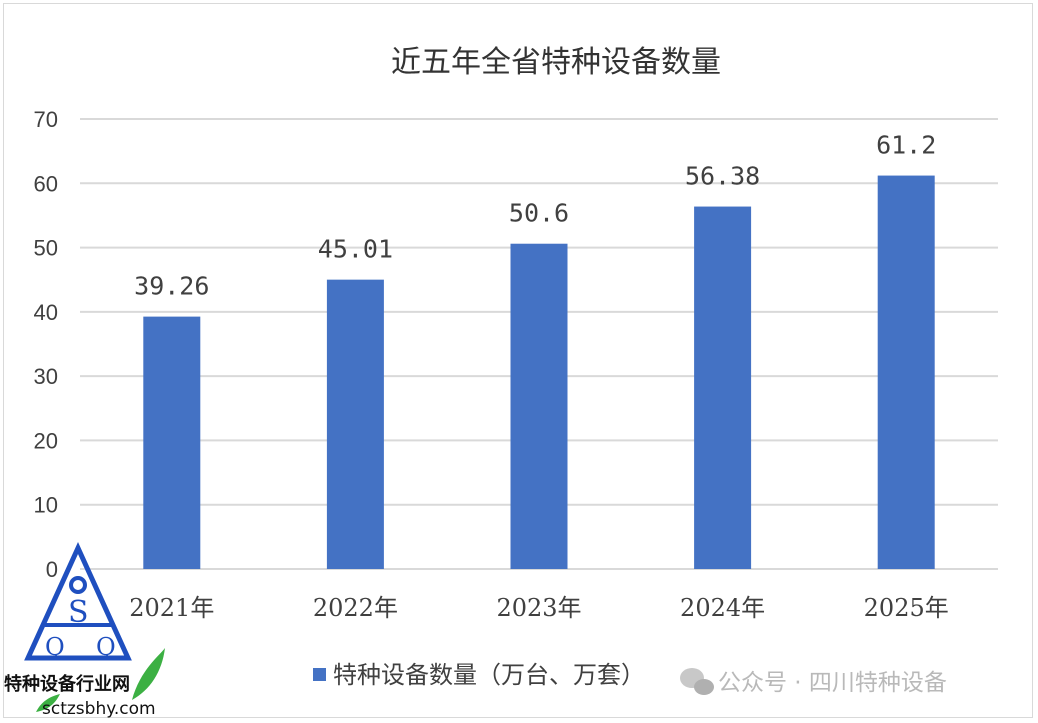 The image size is (1038, 723). Describe the element at coordinates (46, 505) in the screenshot. I see `y-tick-label: 10` at that location.